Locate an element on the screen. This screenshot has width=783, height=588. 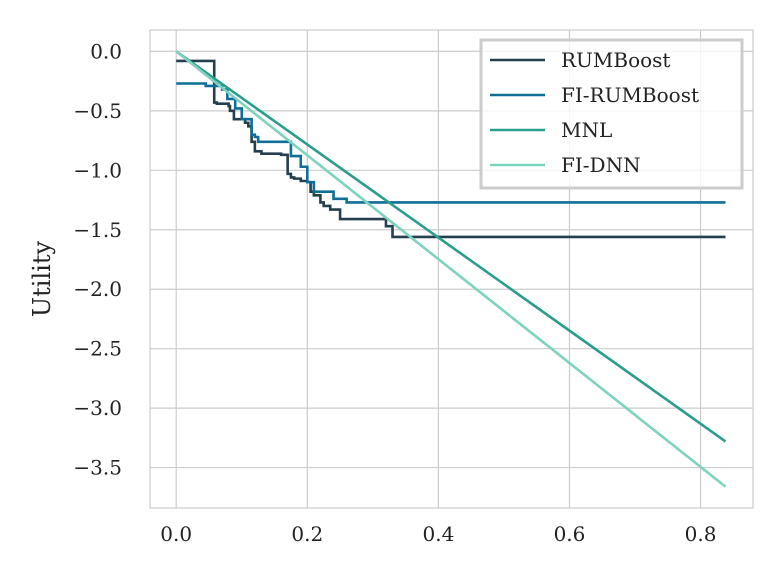
x-tick-label: 0.8 is located at coordinates (701, 534).